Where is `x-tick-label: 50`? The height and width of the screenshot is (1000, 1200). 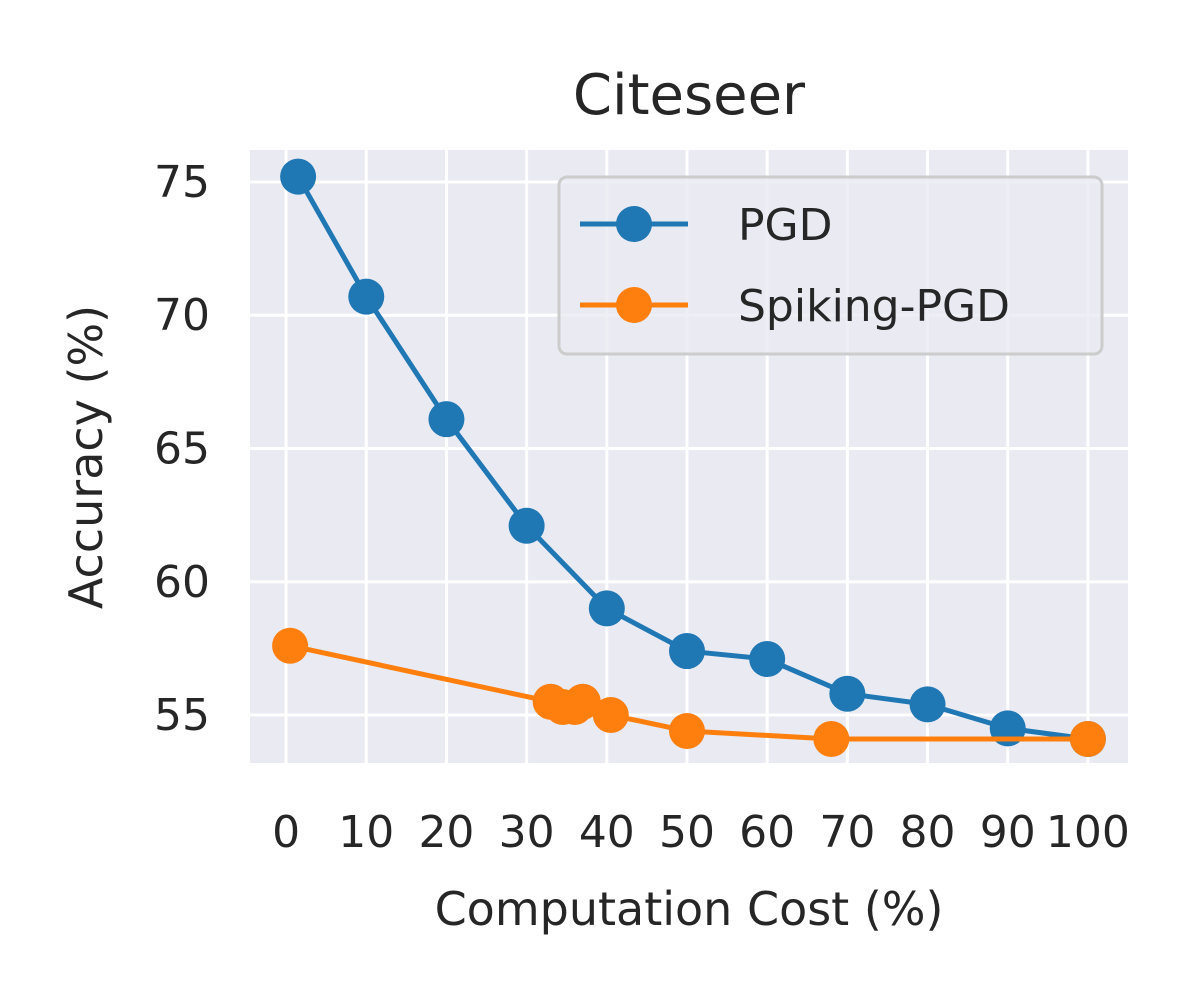
x-tick-label: 50 is located at coordinates (687, 832).